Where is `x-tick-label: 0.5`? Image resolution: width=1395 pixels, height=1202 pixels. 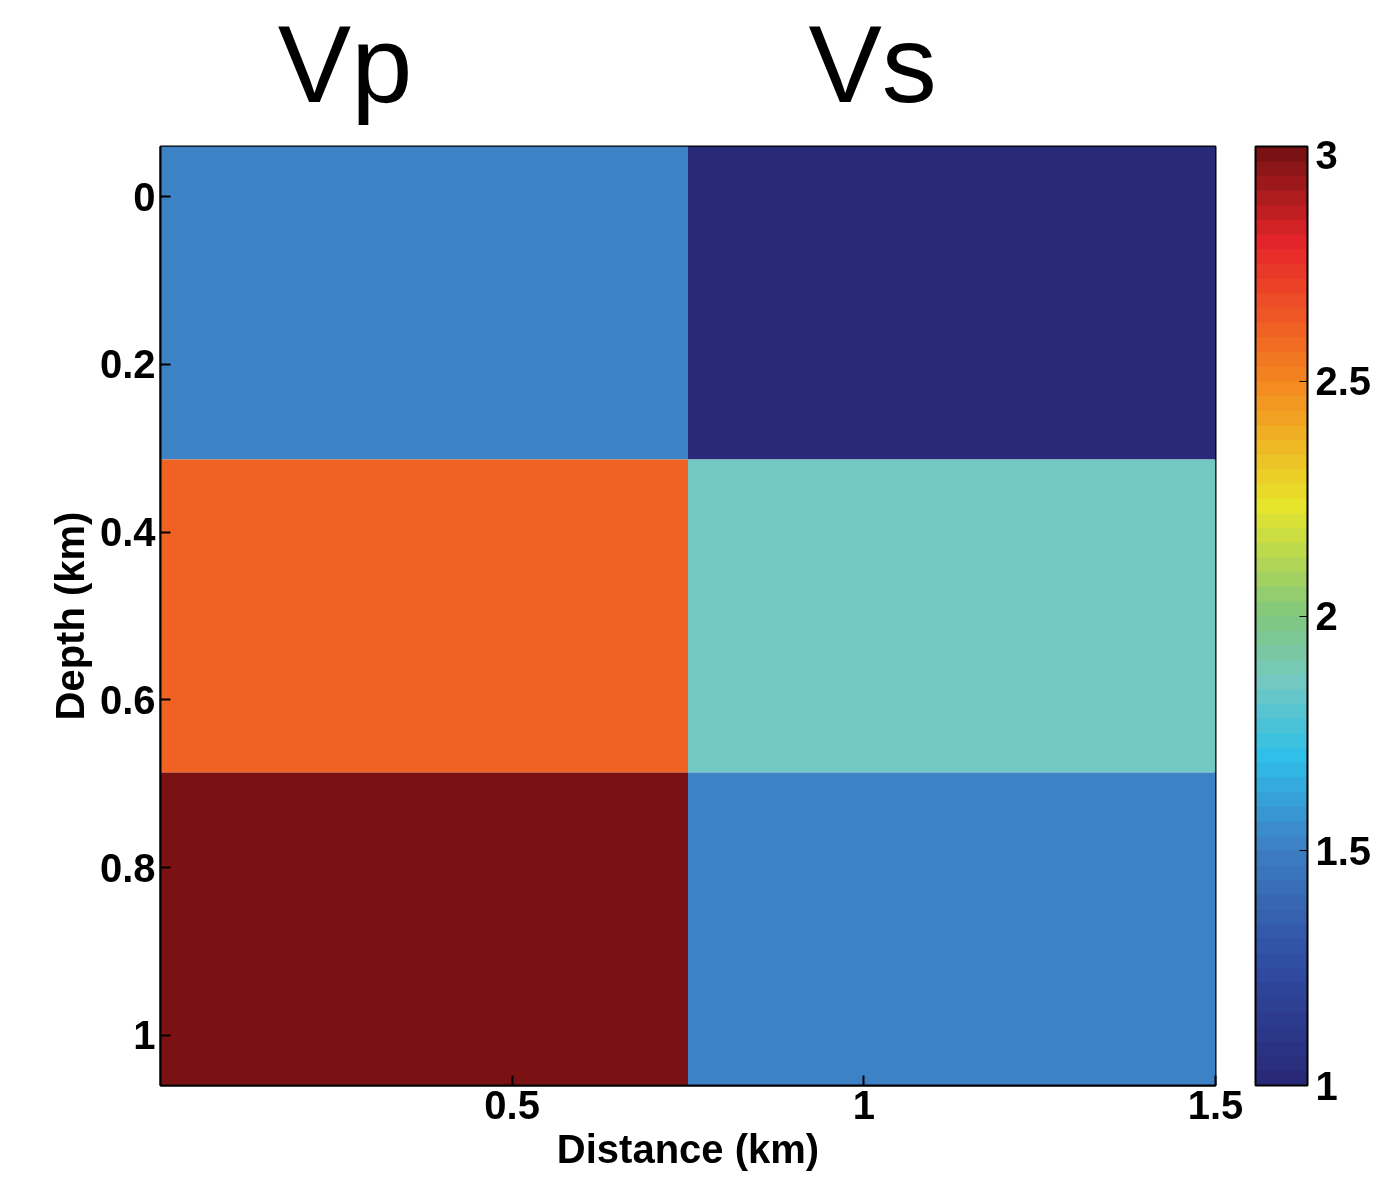
x-tick-label: 0.5 is located at coordinates (512, 1104).